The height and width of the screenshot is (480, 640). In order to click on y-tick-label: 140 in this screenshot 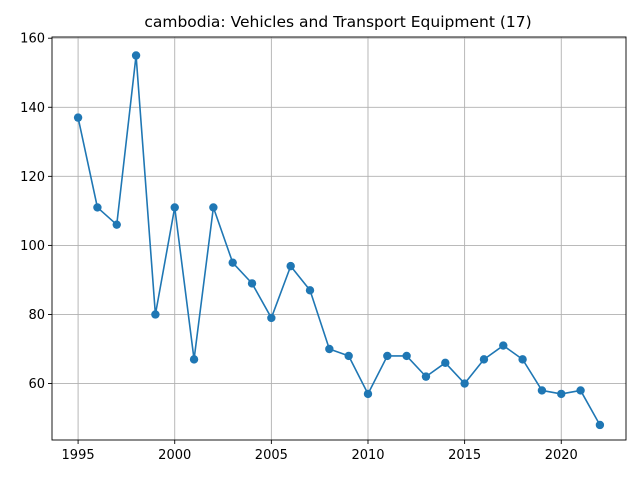, I will do `click(32, 108)`.